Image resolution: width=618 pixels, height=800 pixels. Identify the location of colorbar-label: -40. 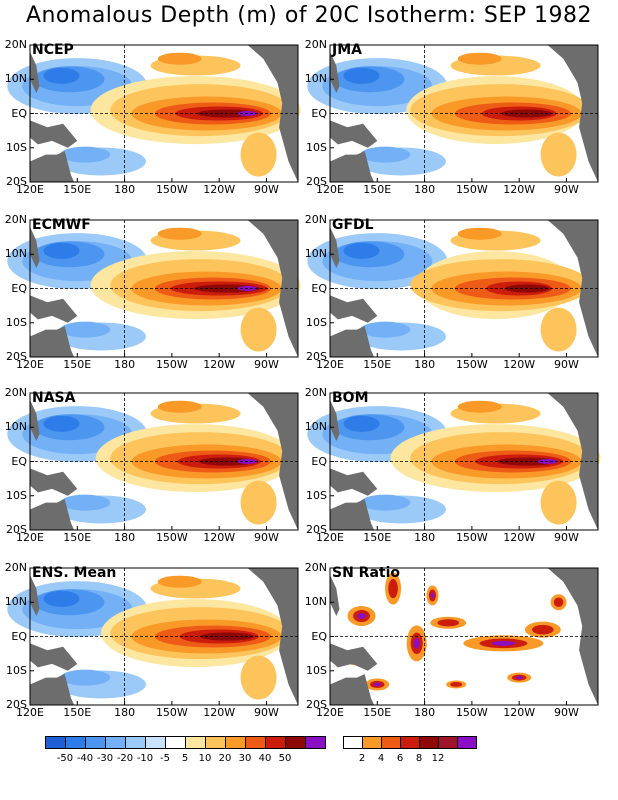
(85, 758).